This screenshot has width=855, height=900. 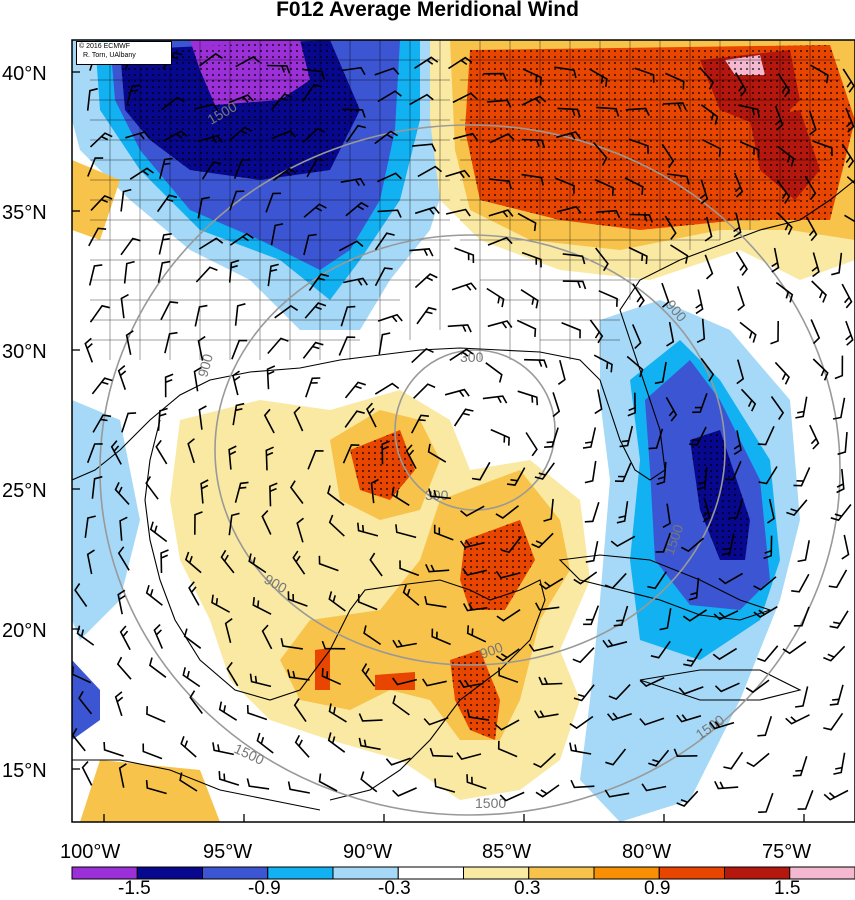 What do you see at coordinates (24, 771) in the screenshot?
I see `lat-label: 15°N` at bounding box center [24, 771].